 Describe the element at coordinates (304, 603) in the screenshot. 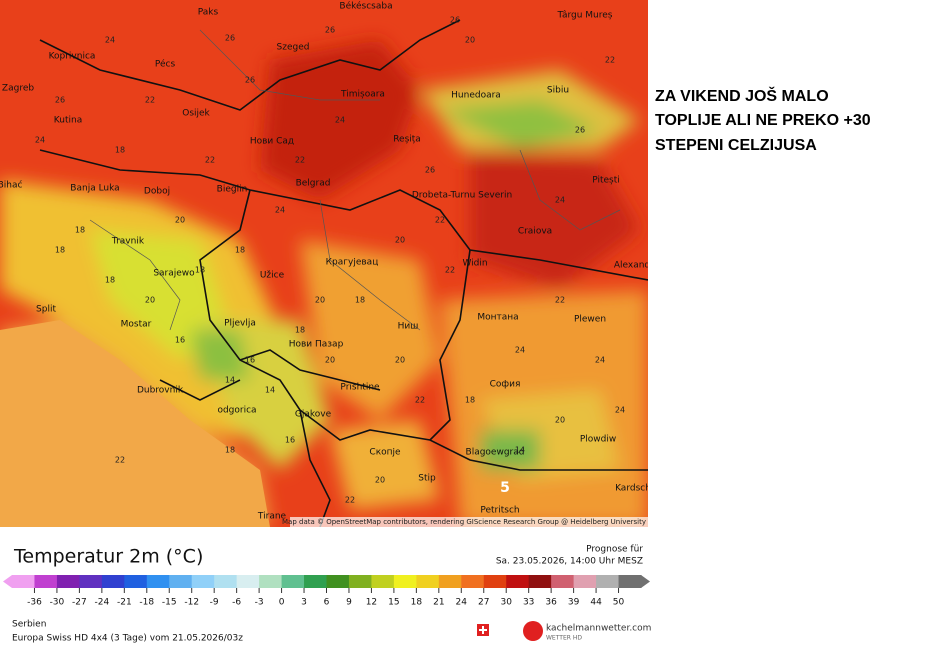

I see `legend-tick-label: 3` at that location.